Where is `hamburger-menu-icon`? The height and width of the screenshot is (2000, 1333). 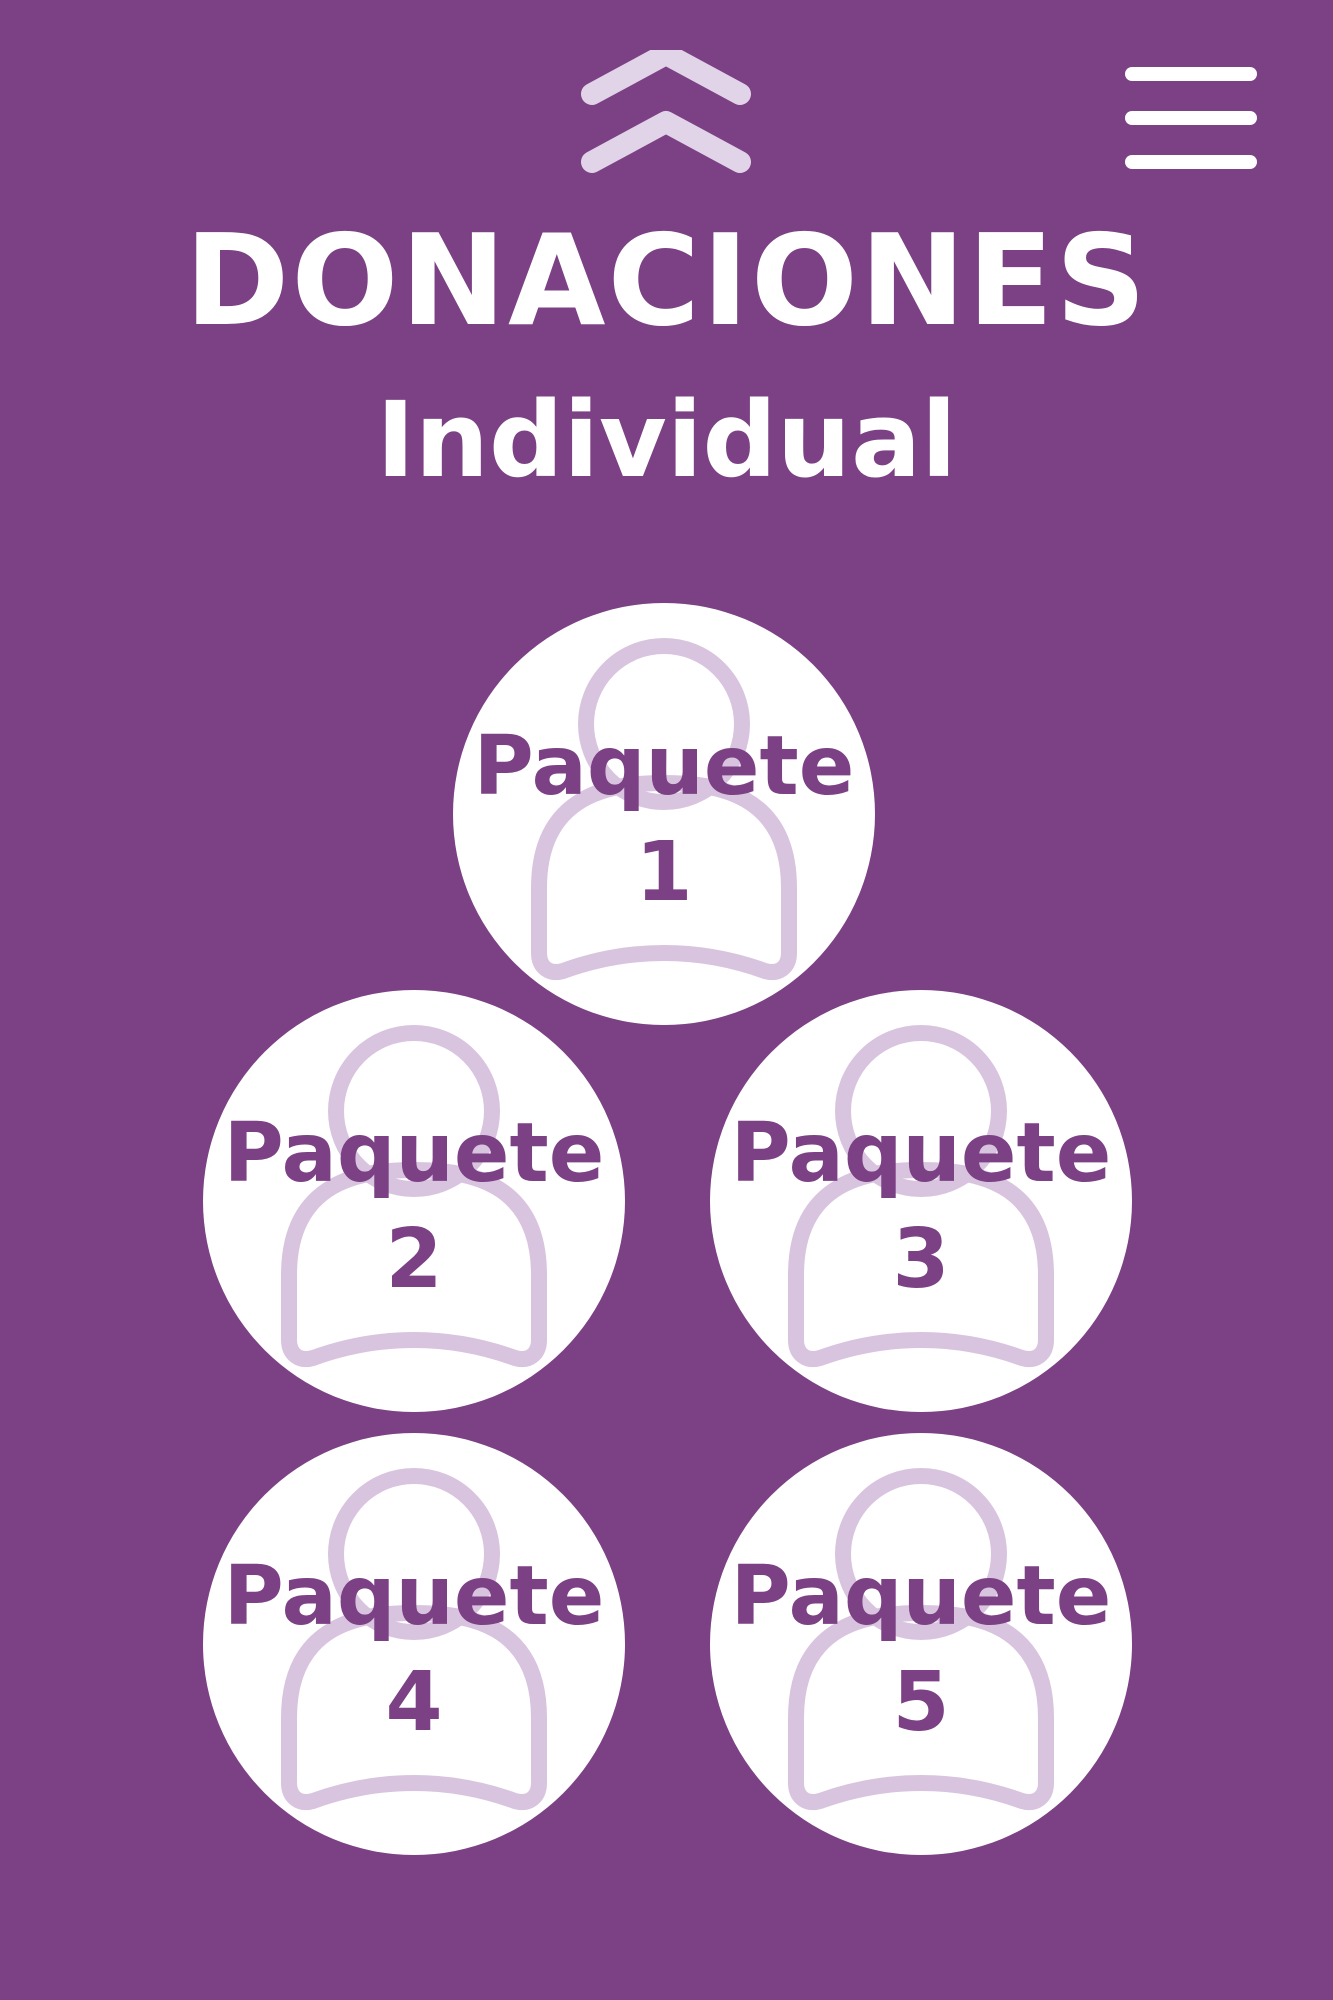
hamburger-menu-icon is located at coordinates (1191, 118).